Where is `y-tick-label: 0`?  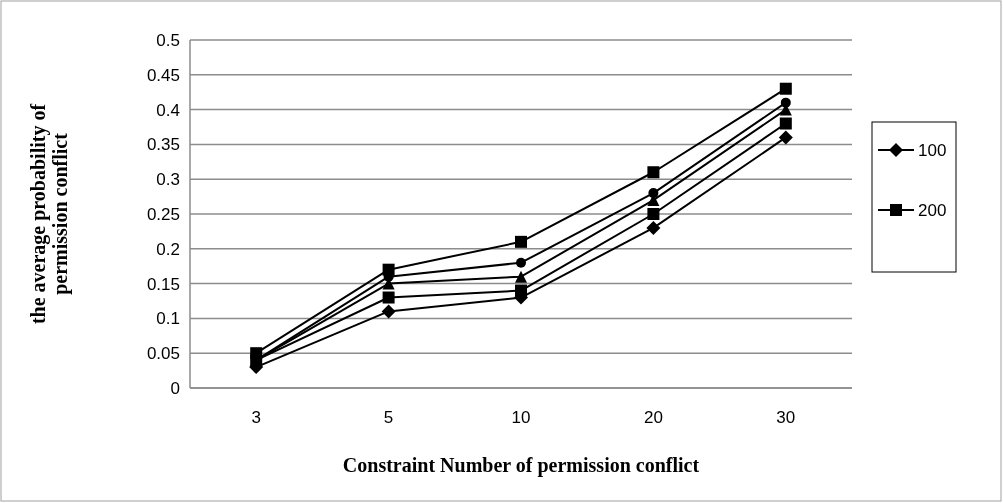
y-tick-label: 0 is located at coordinates (175, 388).